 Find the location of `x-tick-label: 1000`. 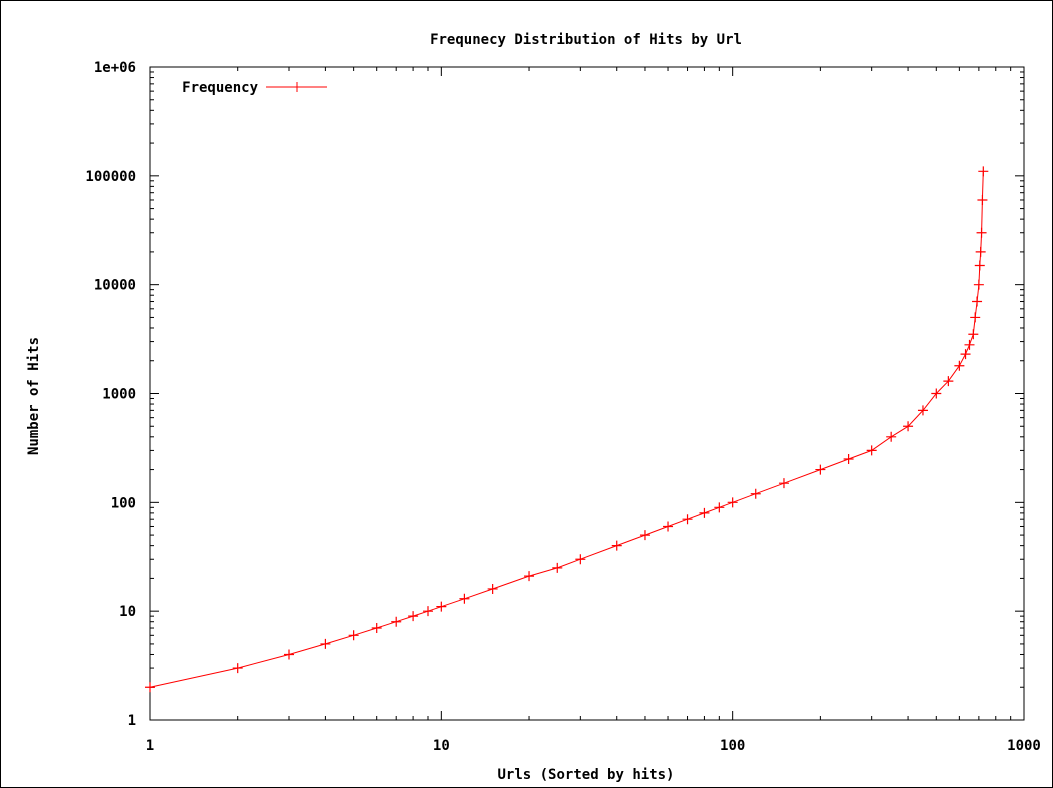

x-tick-label: 1000 is located at coordinates (1024, 746).